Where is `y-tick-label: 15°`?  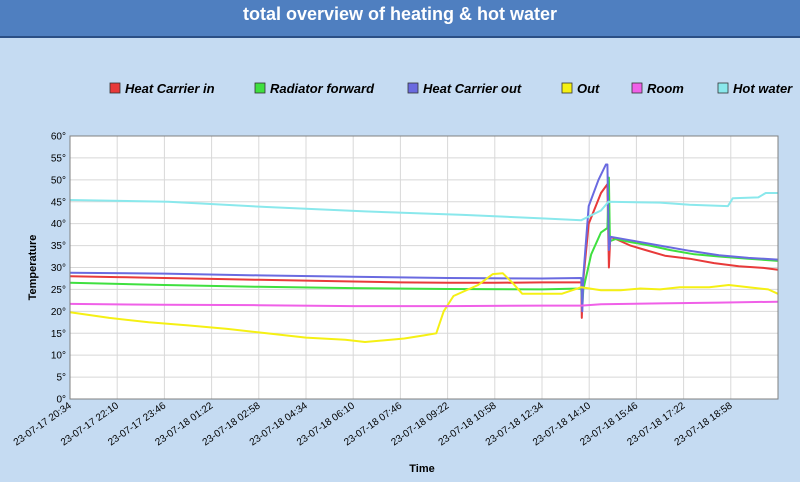
y-tick-label: 15° is located at coordinates (58, 334).